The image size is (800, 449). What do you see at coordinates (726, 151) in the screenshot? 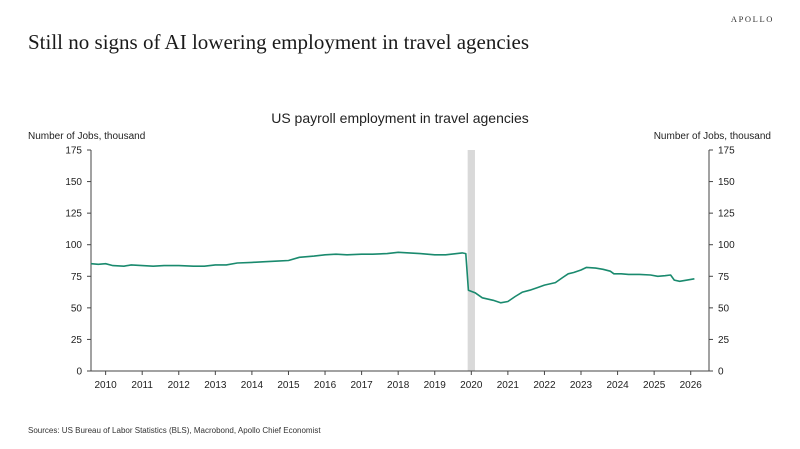
I see `y-tick-label-right-7: 175` at bounding box center [726, 151].